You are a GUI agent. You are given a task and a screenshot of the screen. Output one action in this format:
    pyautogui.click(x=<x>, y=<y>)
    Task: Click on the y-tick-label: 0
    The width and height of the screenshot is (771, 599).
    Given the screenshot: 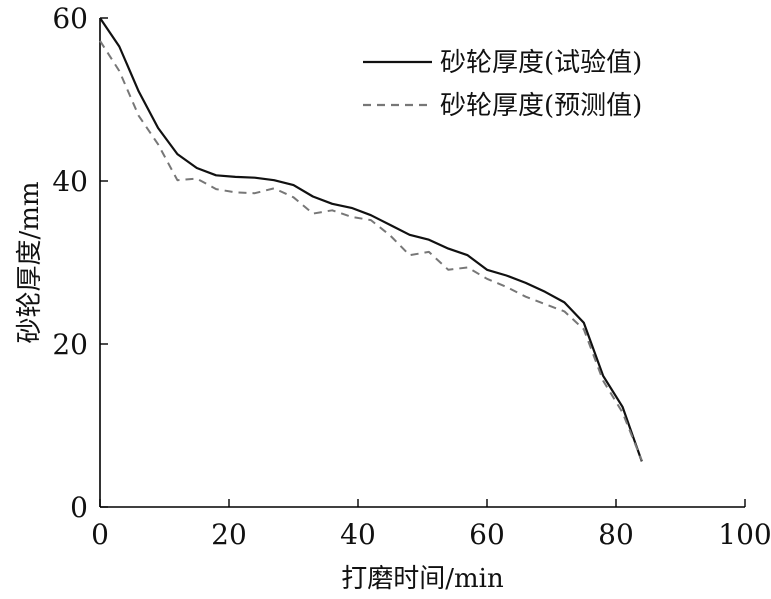 What is the action you would take?
    pyautogui.click(x=79, y=507)
    